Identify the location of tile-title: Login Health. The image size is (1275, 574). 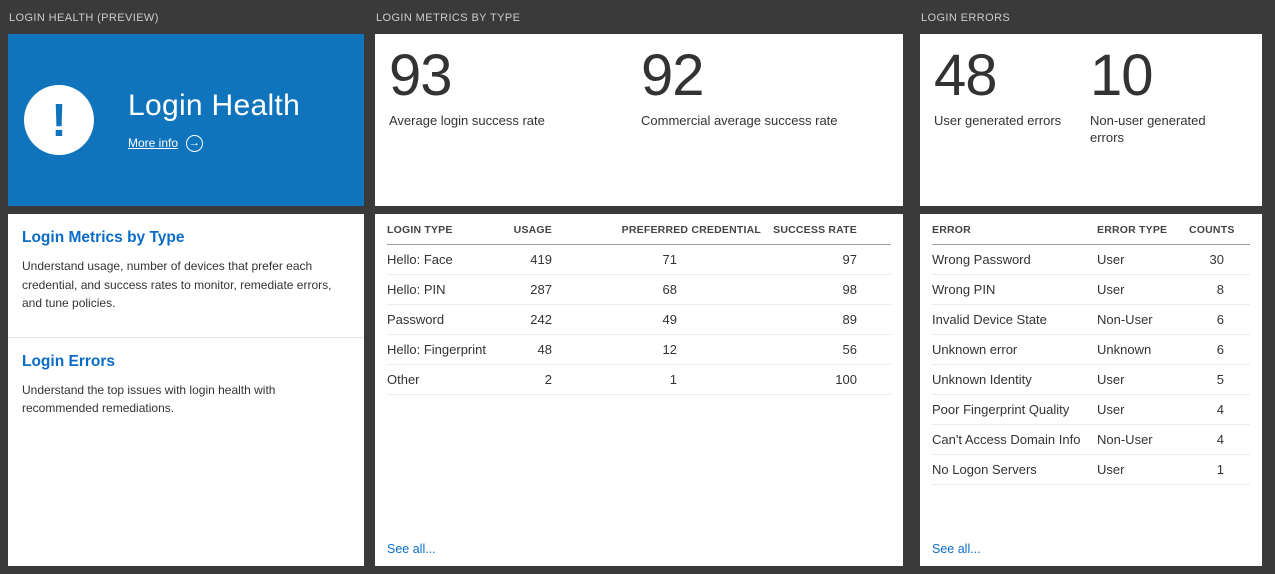
(214, 105).